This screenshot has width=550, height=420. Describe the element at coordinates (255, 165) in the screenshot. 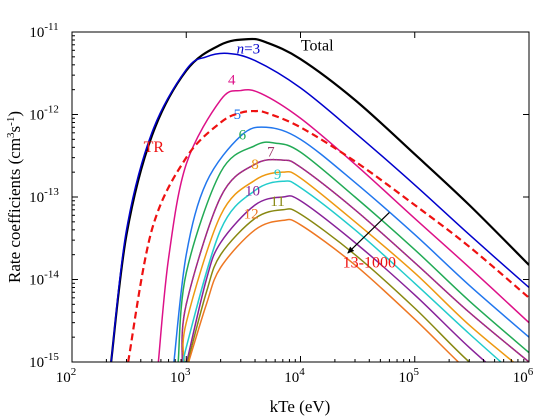

I see `curve-label-8: 8` at that location.